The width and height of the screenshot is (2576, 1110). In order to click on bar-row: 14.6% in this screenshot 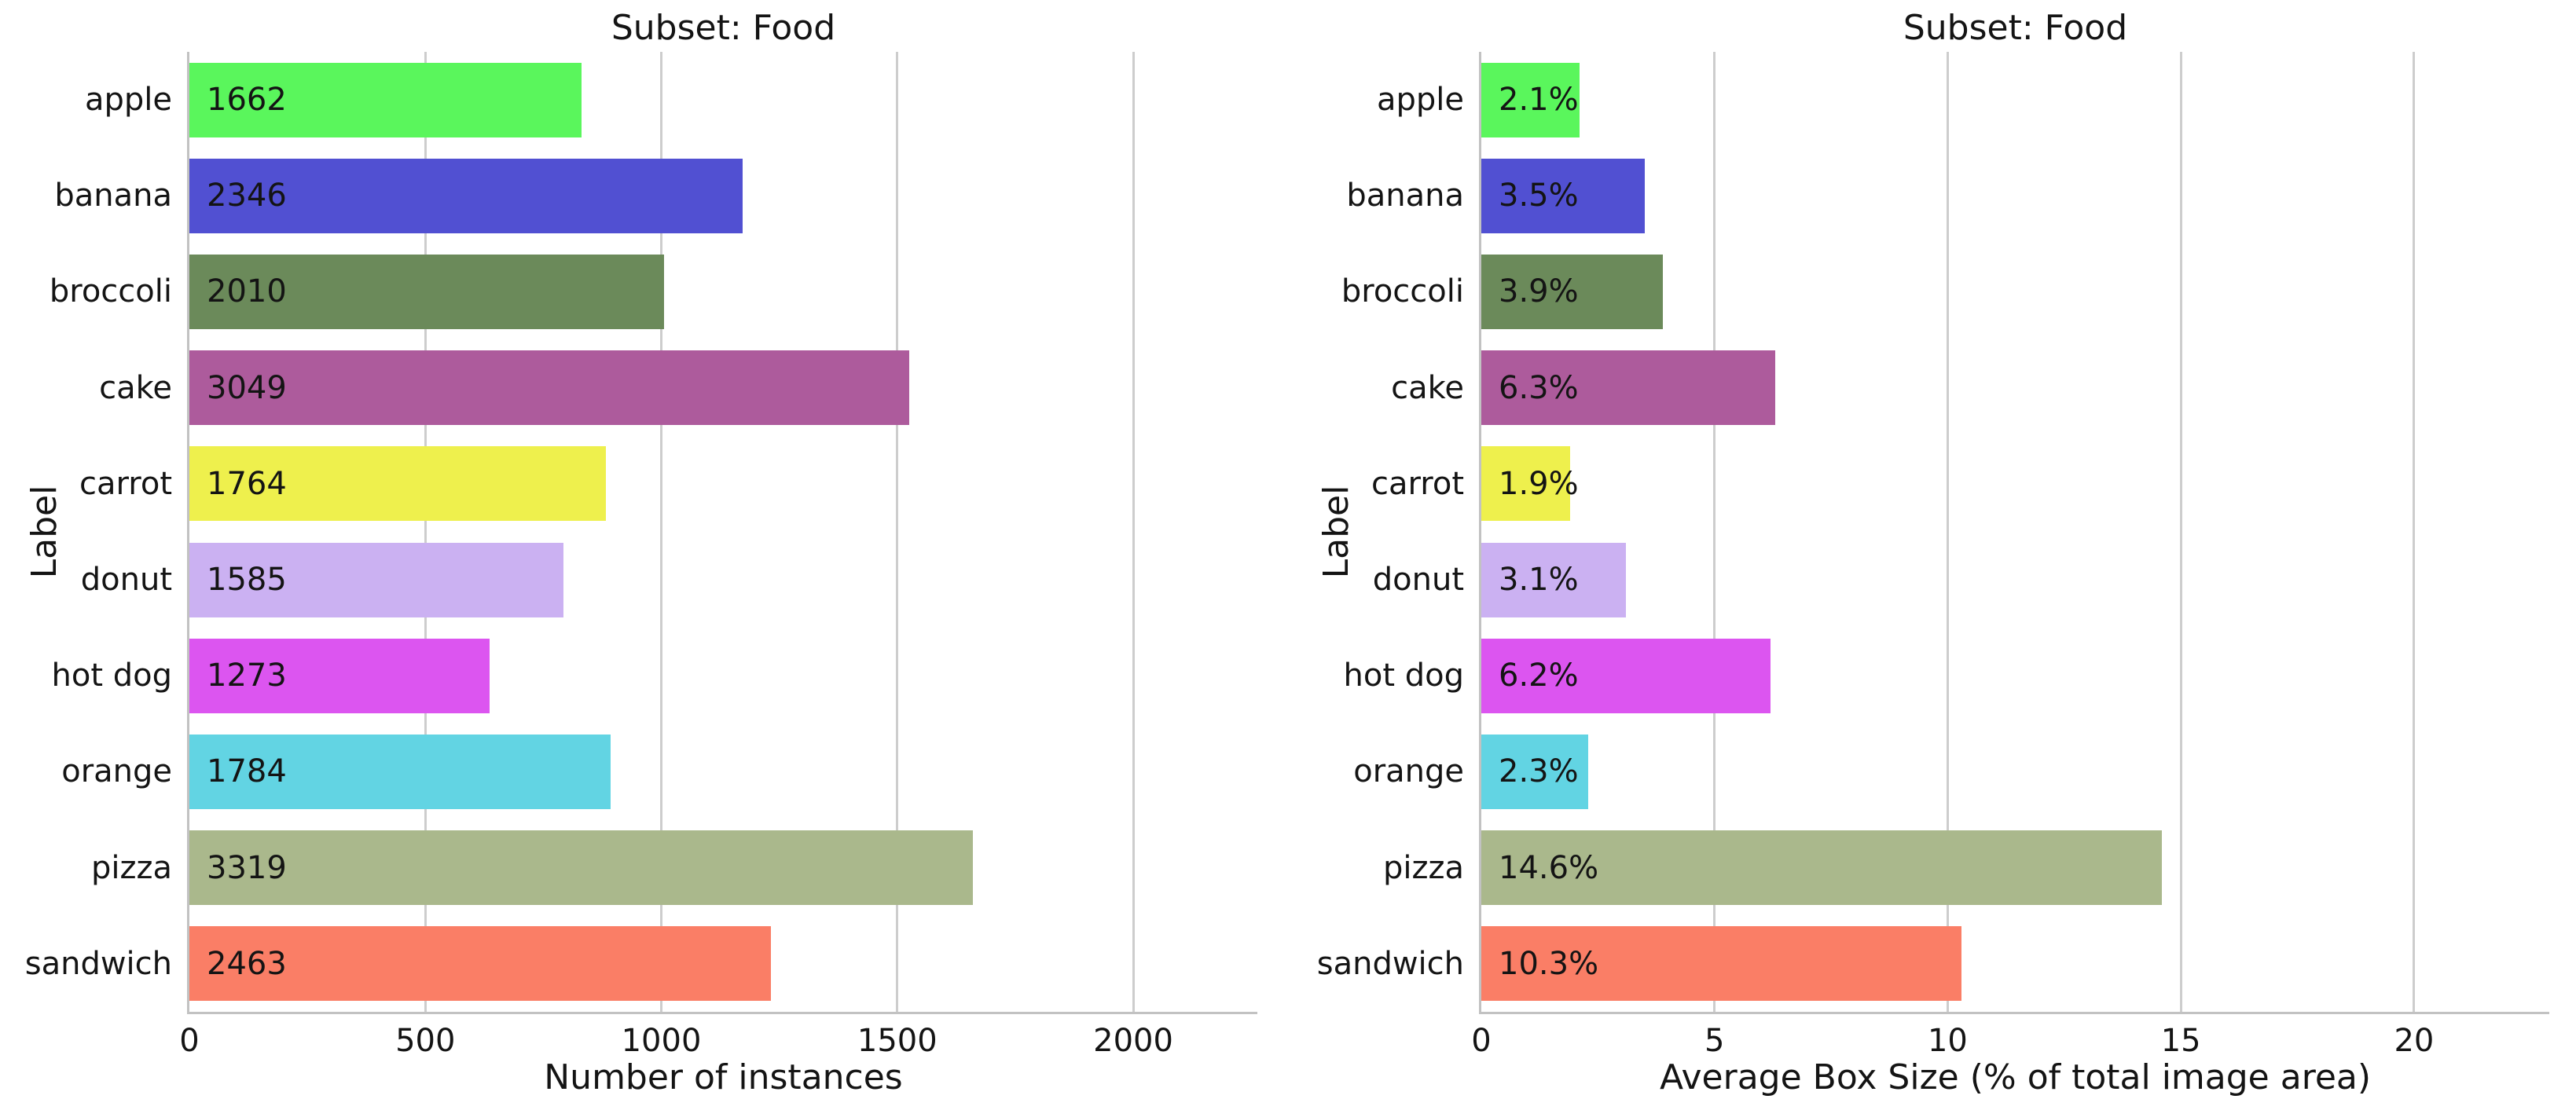, I will do `click(2015, 868)`.